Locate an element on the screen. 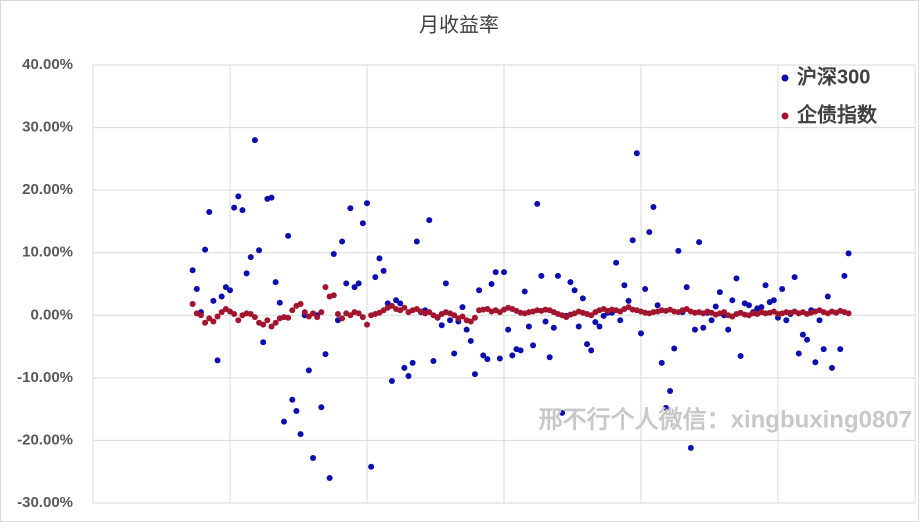 This screenshot has height=522, width=919. chart-title: 月收益率 is located at coordinates (459, 24).